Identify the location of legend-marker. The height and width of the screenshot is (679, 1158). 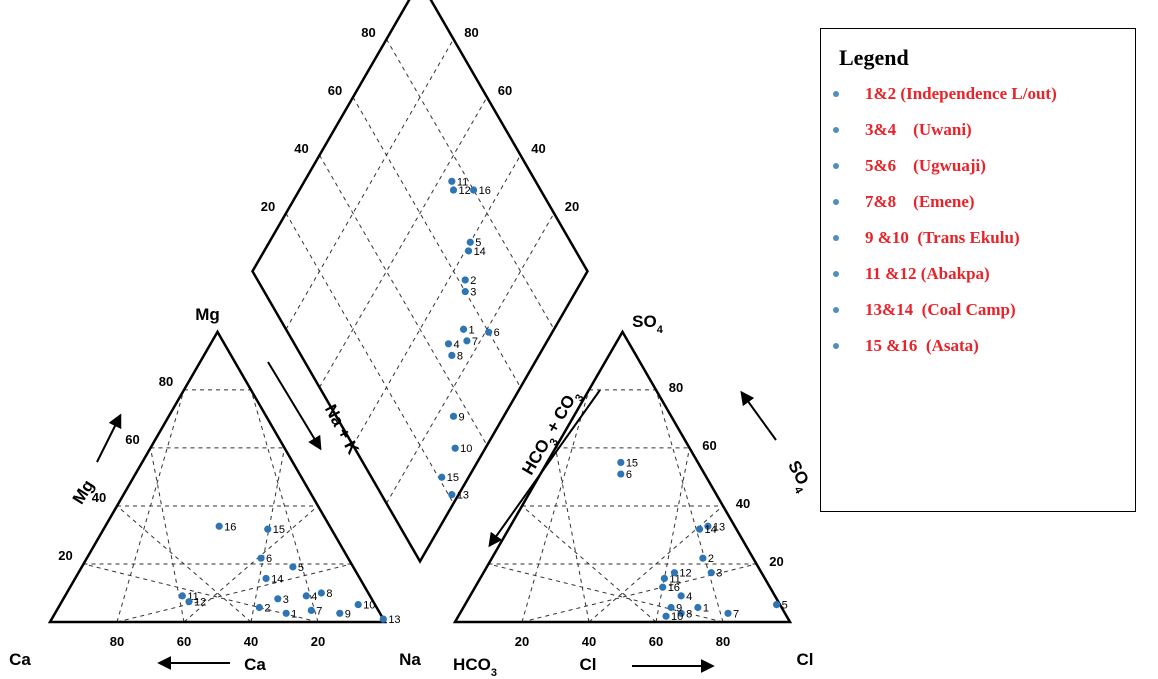
(836, 238).